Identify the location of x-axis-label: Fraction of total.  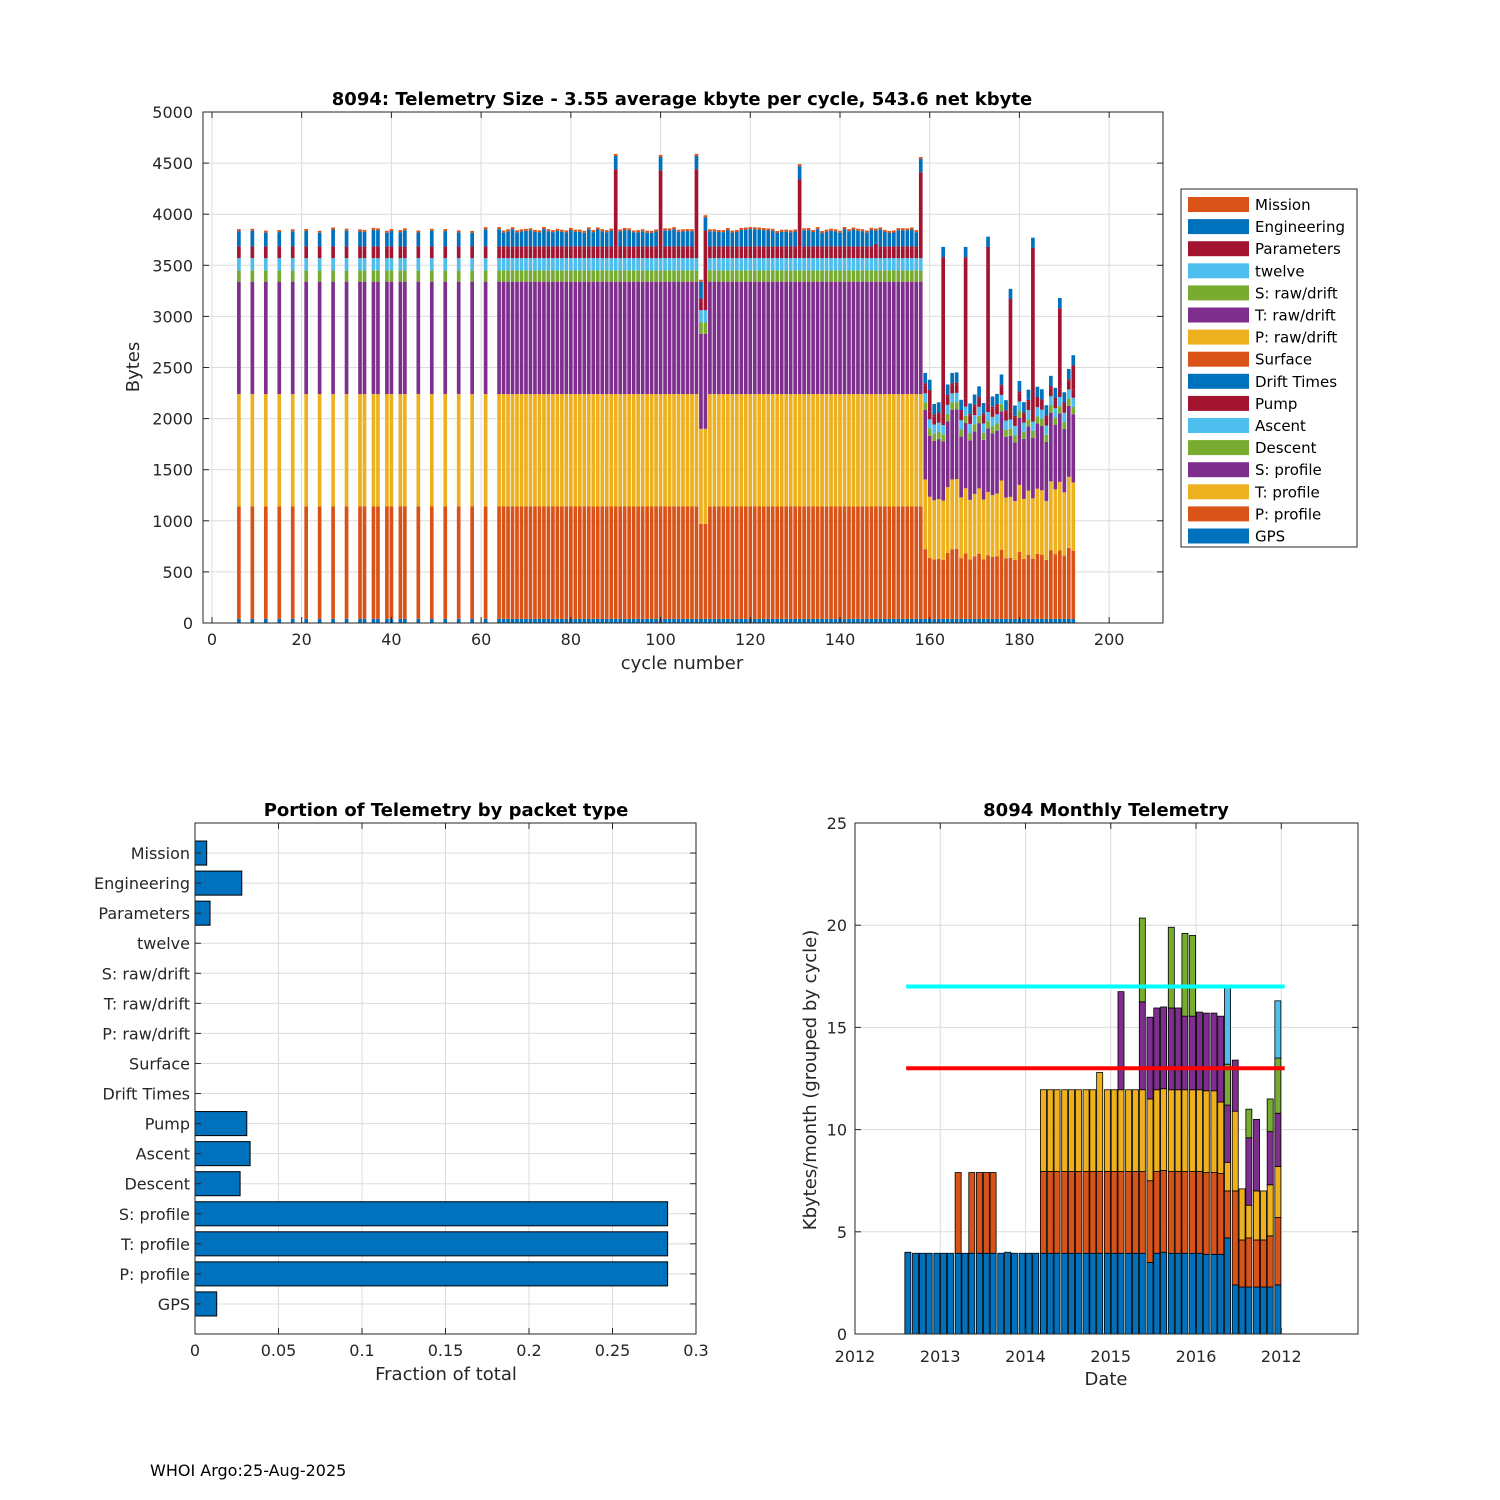
(446, 1374).